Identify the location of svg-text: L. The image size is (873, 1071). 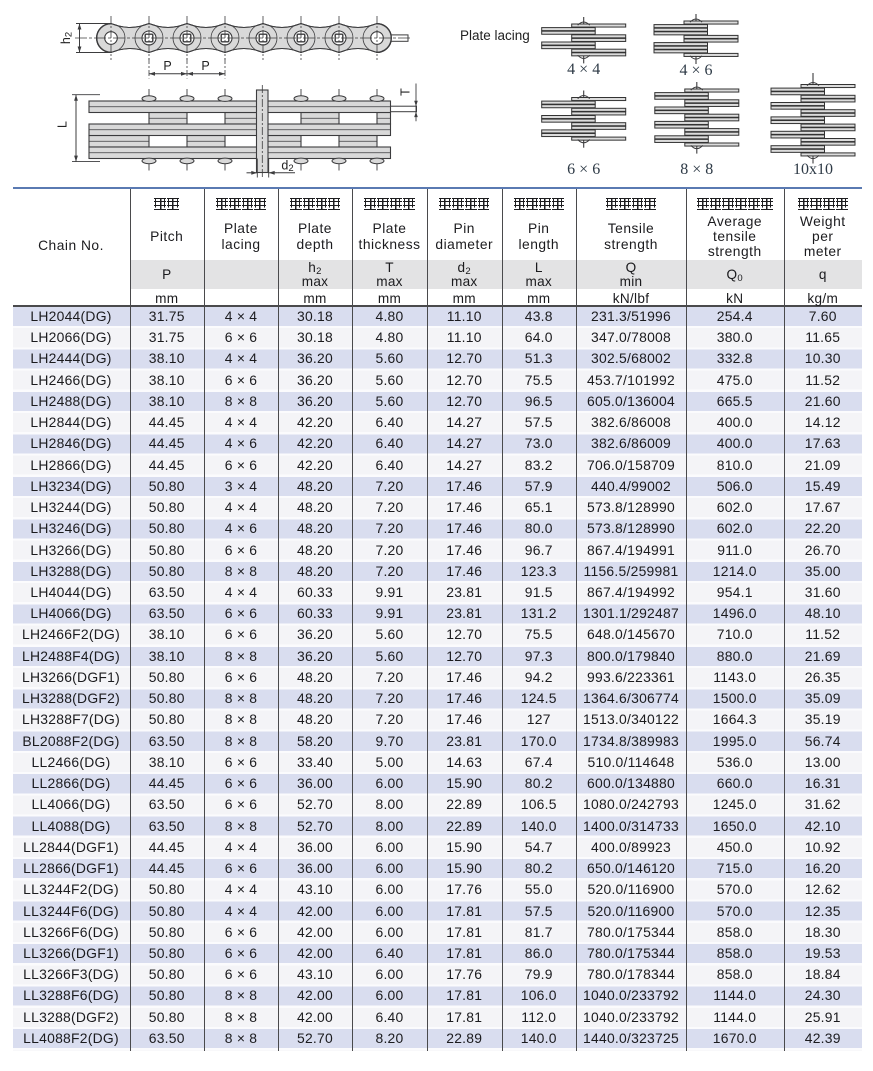
(63, 124).